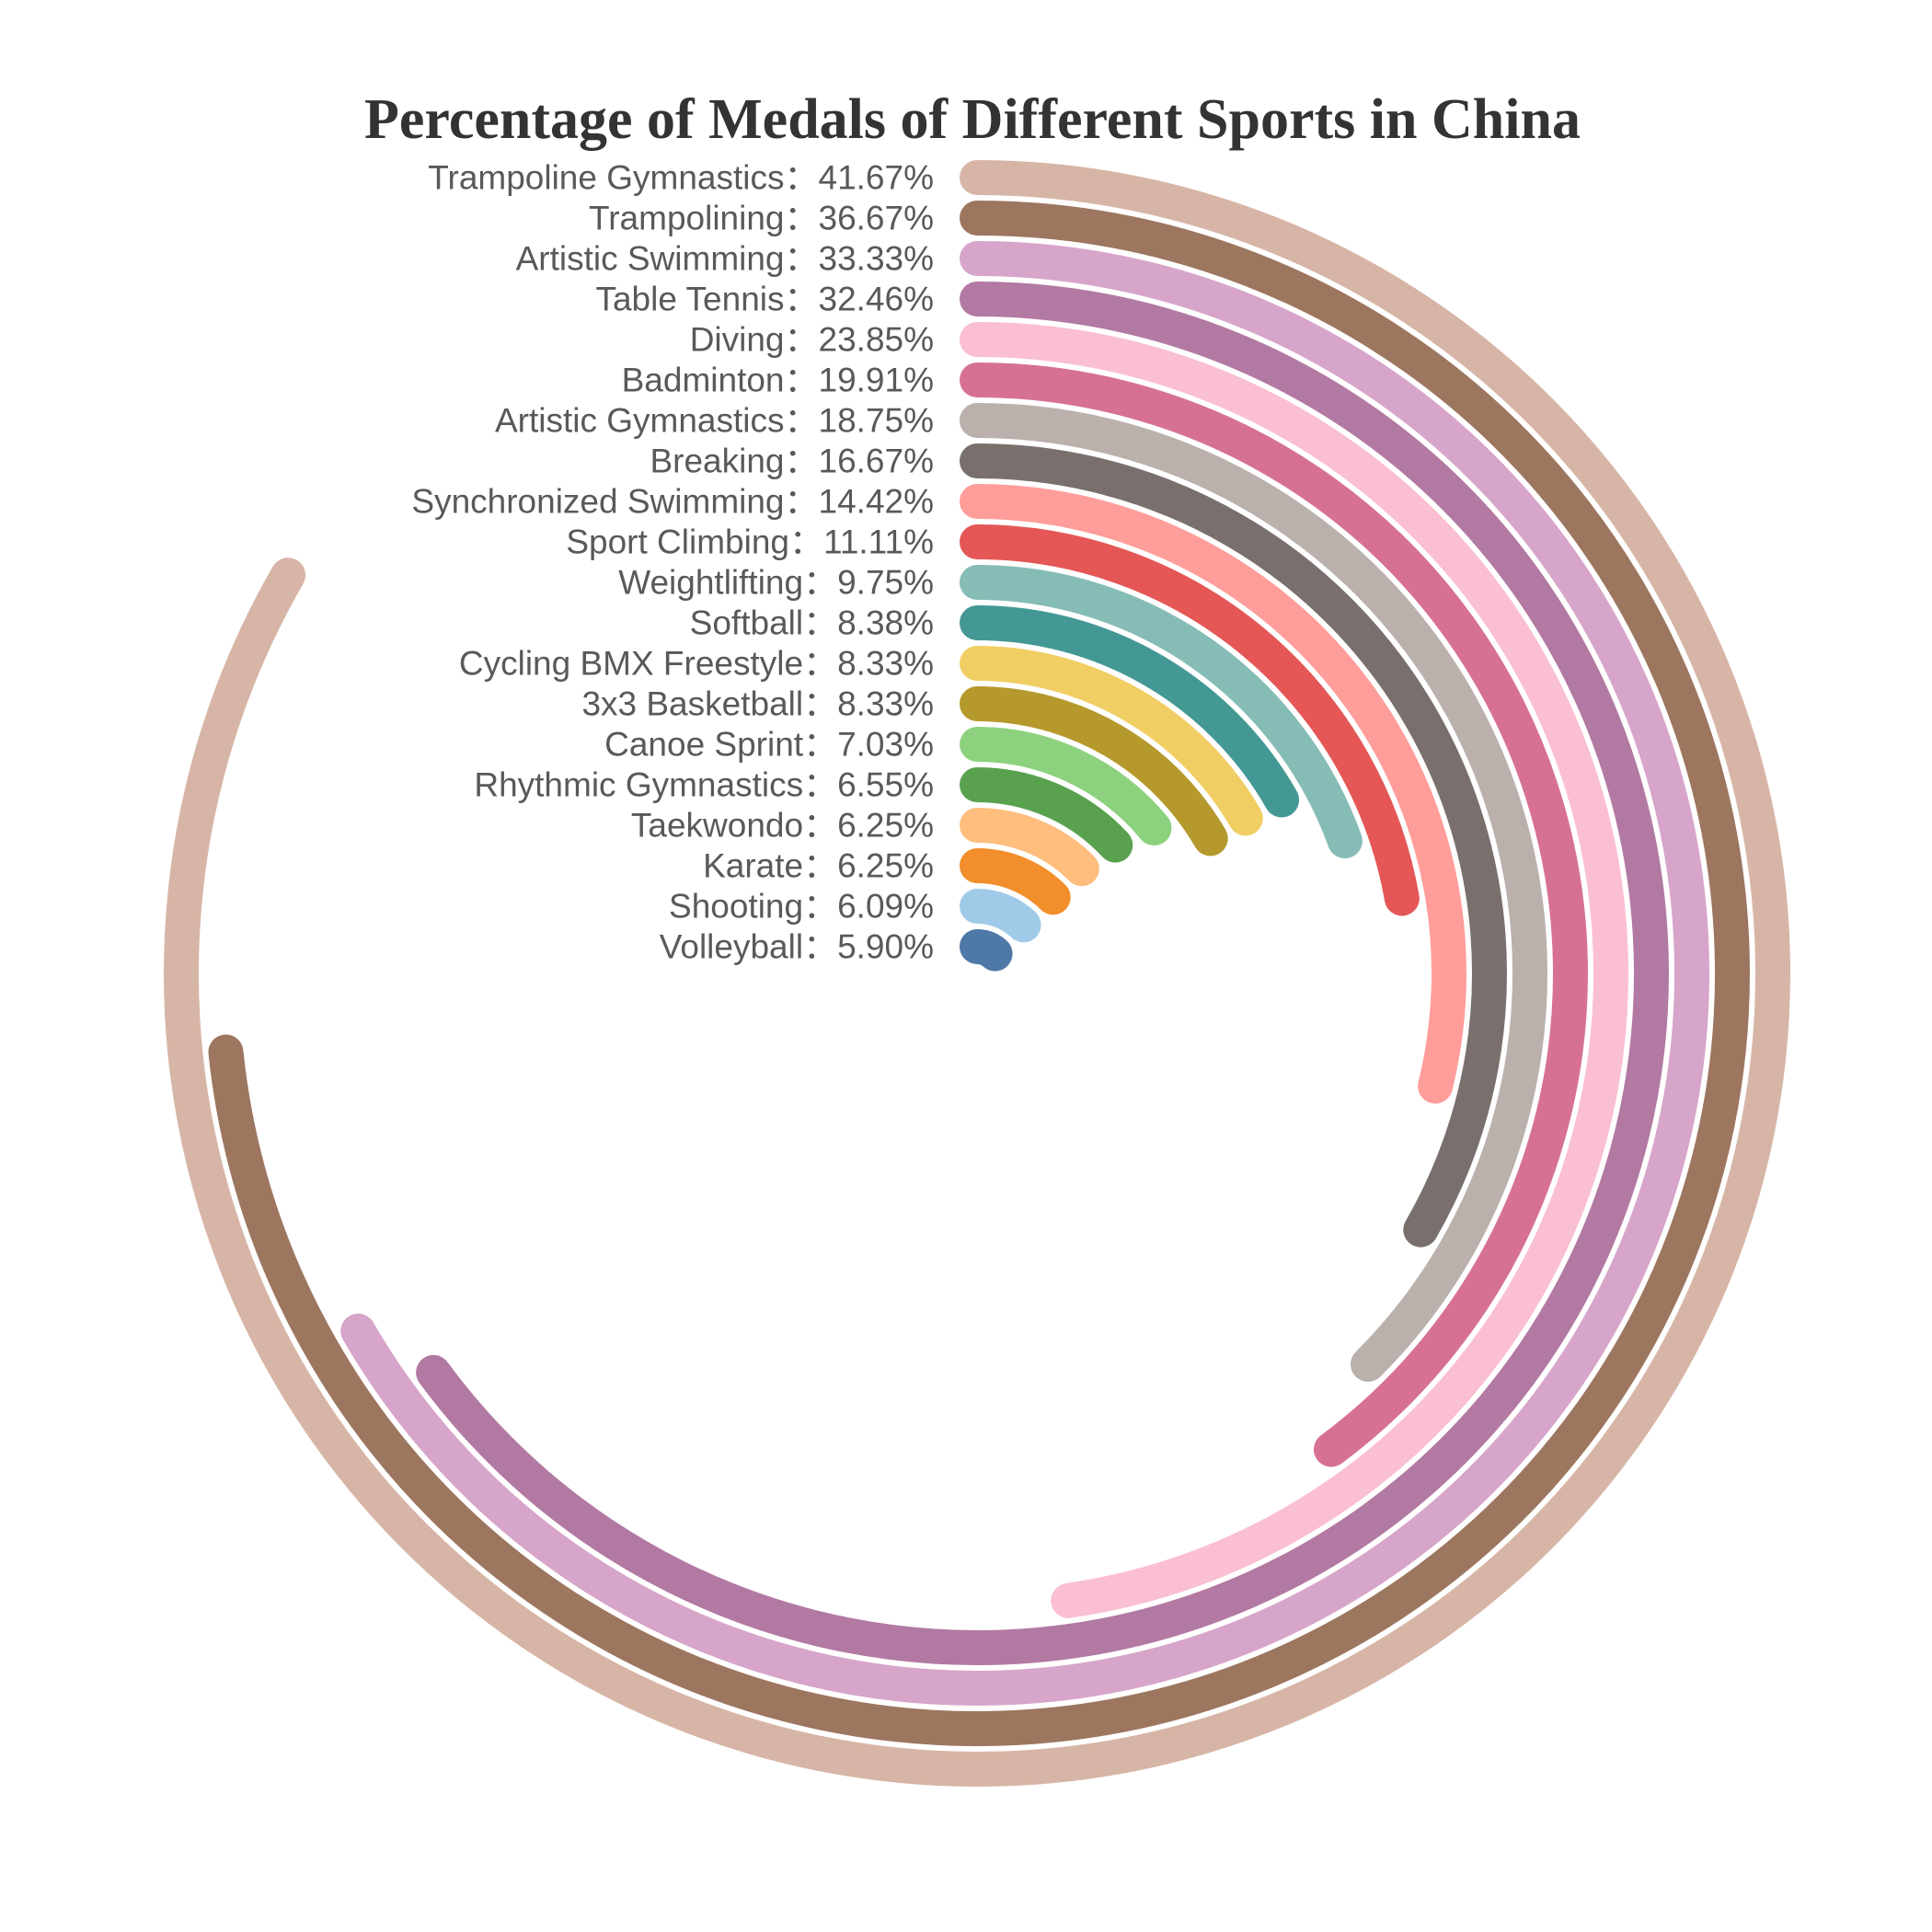  What do you see at coordinates (750, 542) in the screenshot?
I see `series-label-sport-climbing: Sport Climbing：11.11%` at bounding box center [750, 542].